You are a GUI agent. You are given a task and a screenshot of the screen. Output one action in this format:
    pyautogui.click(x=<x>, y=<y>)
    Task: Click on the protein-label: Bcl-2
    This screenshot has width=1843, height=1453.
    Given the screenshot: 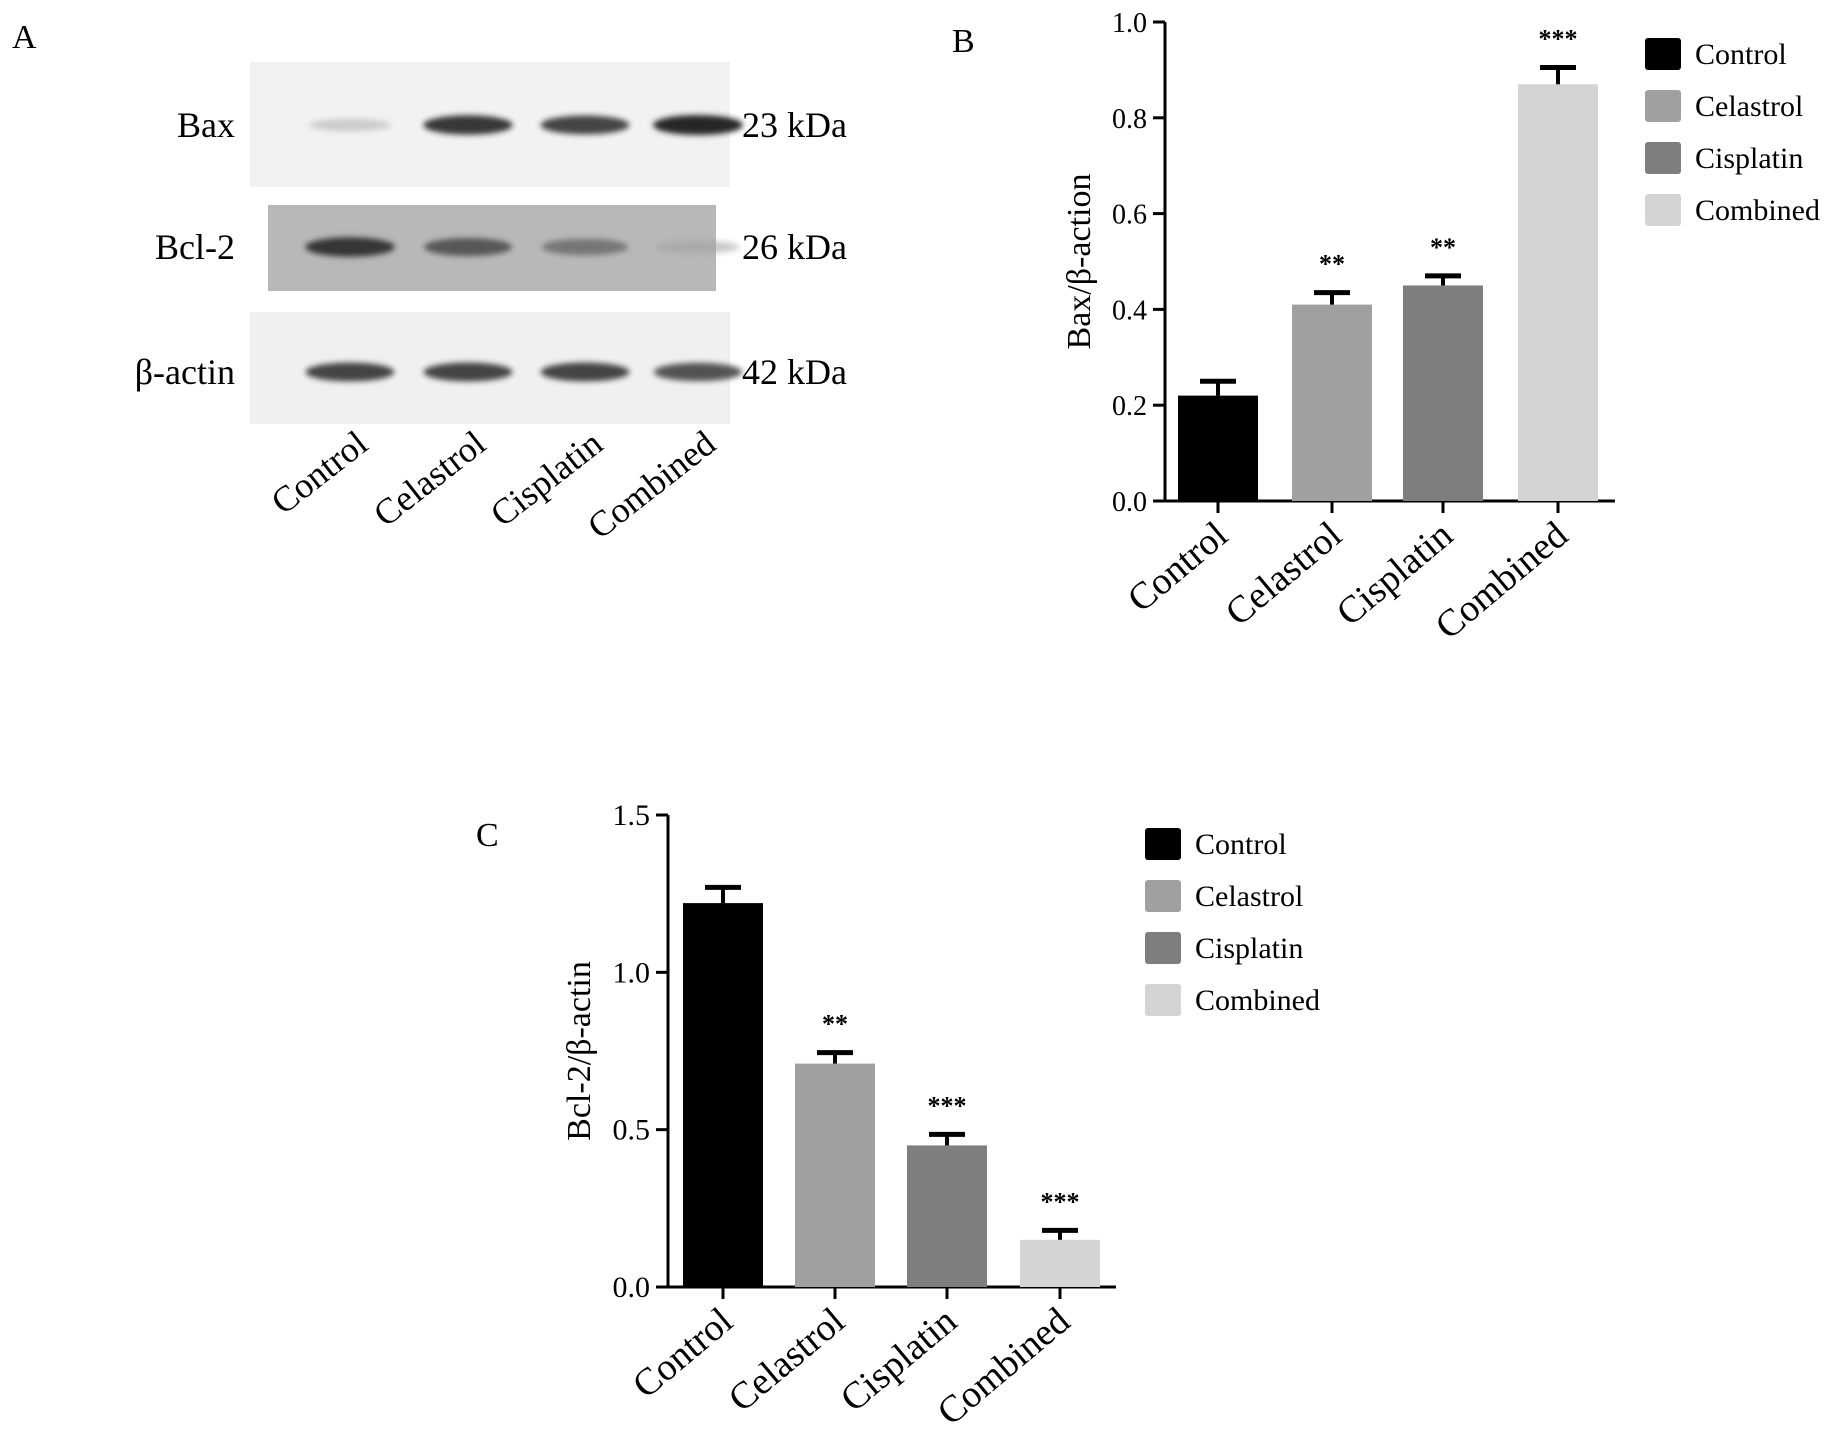 What is the action you would take?
    pyautogui.click(x=195, y=247)
    